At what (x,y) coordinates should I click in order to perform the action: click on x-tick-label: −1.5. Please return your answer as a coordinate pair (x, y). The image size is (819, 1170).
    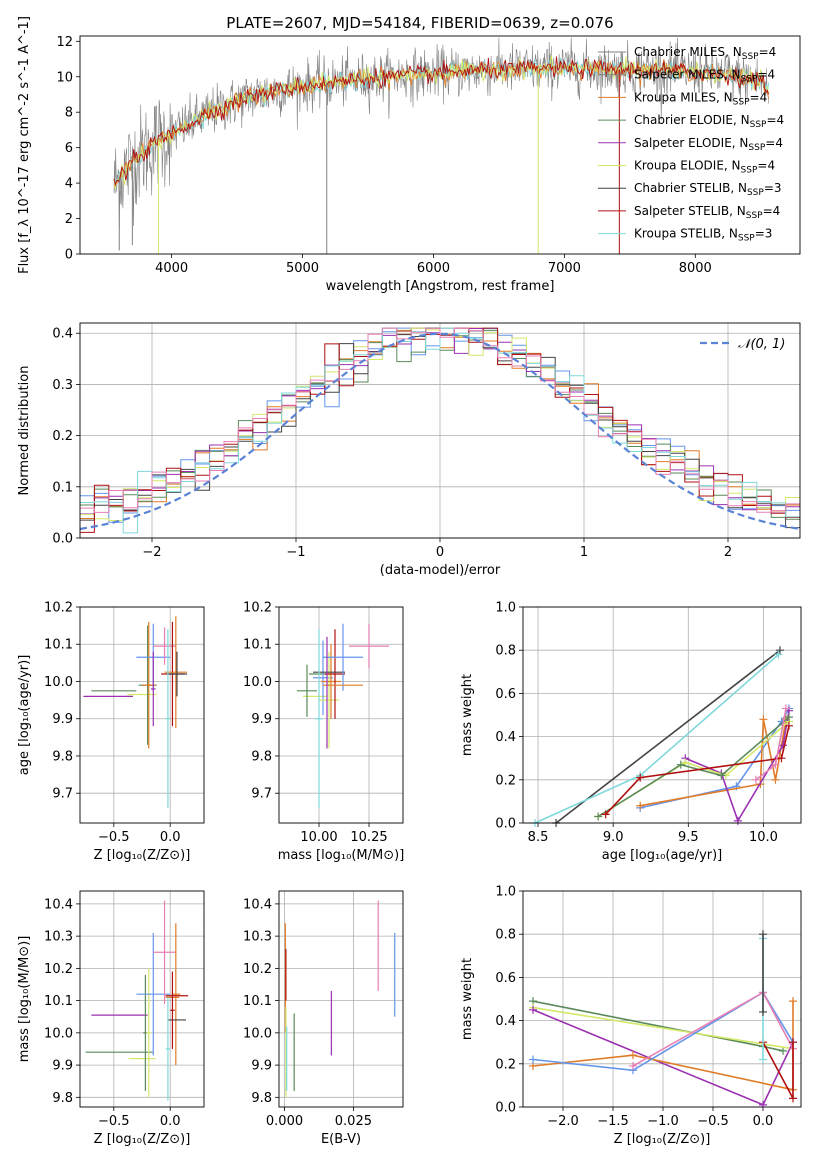
    Looking at the image, I should click on (613, 1121).